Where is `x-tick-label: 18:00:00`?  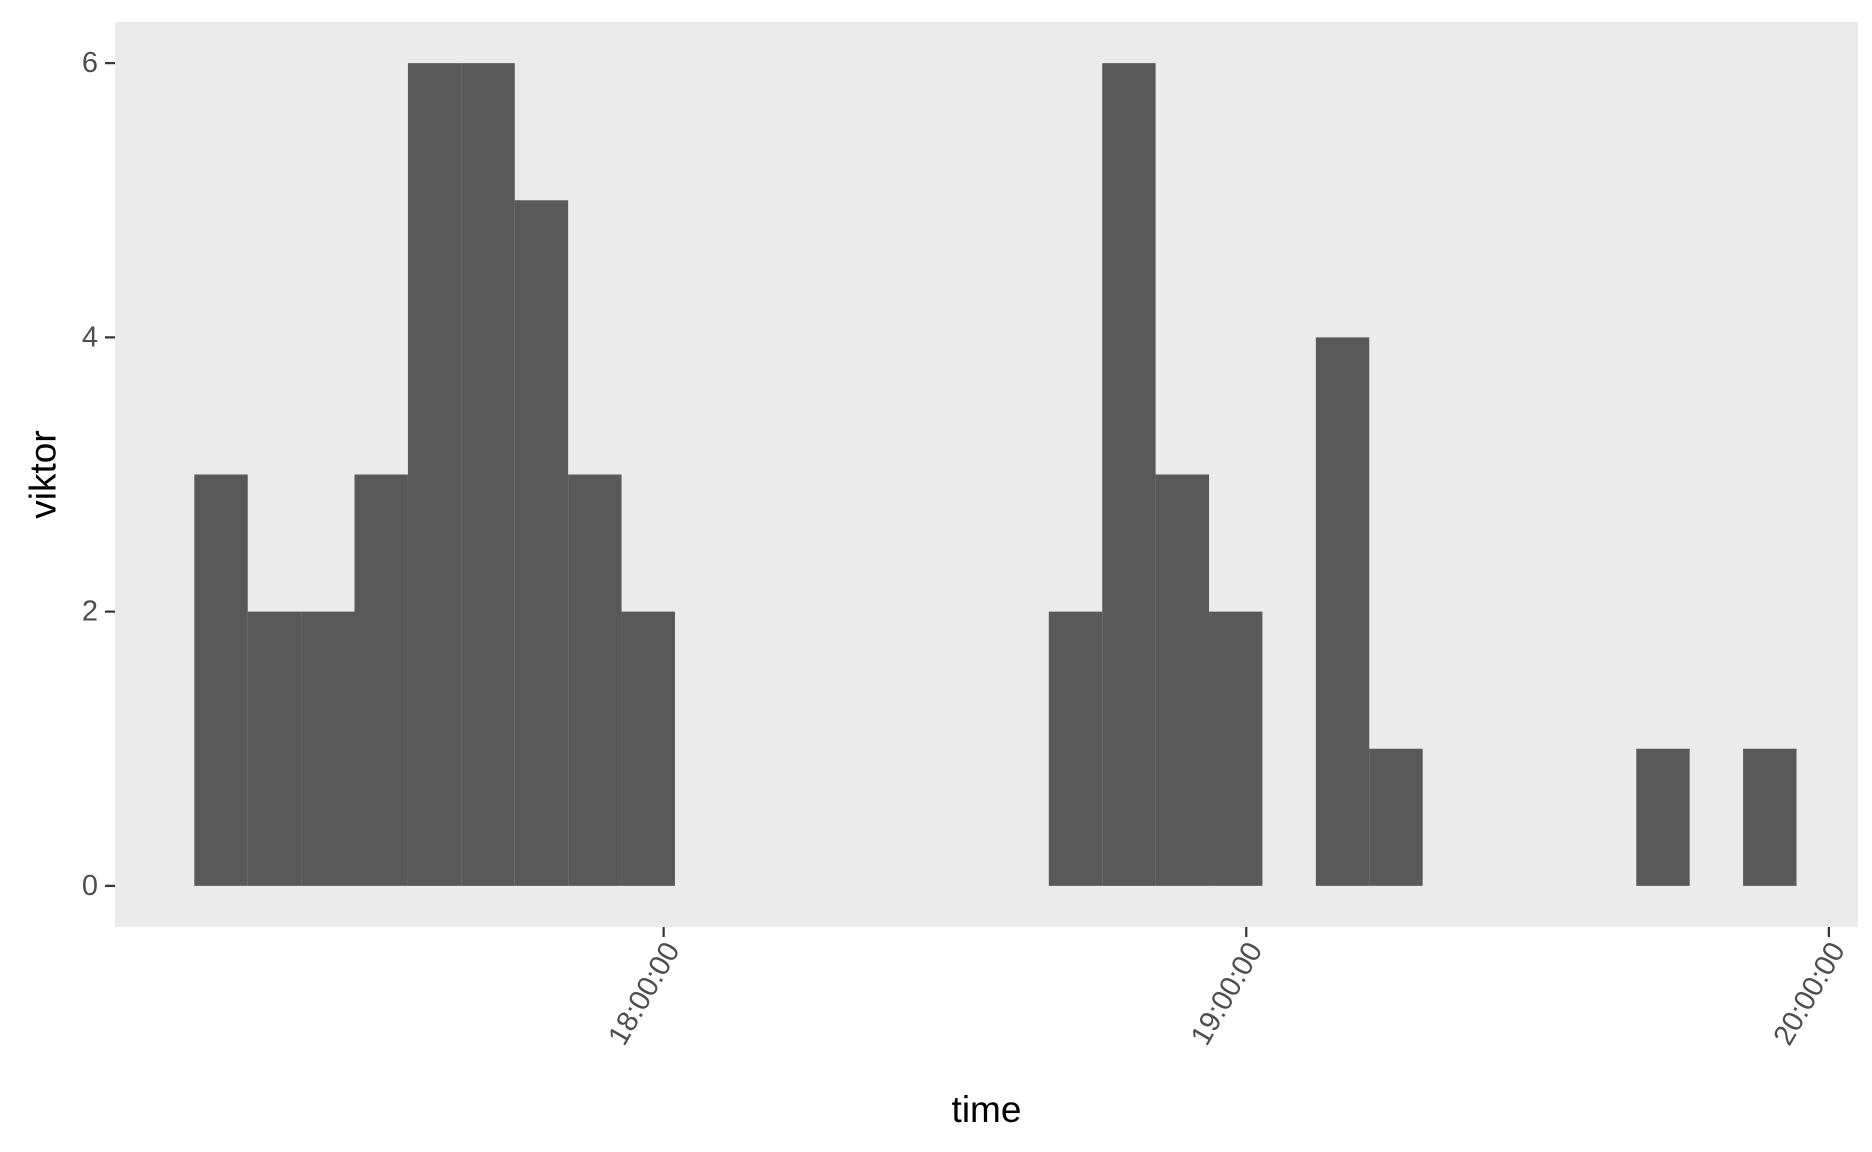 x-tick-label: 18:00:00 is located at coordinates (644, 994).